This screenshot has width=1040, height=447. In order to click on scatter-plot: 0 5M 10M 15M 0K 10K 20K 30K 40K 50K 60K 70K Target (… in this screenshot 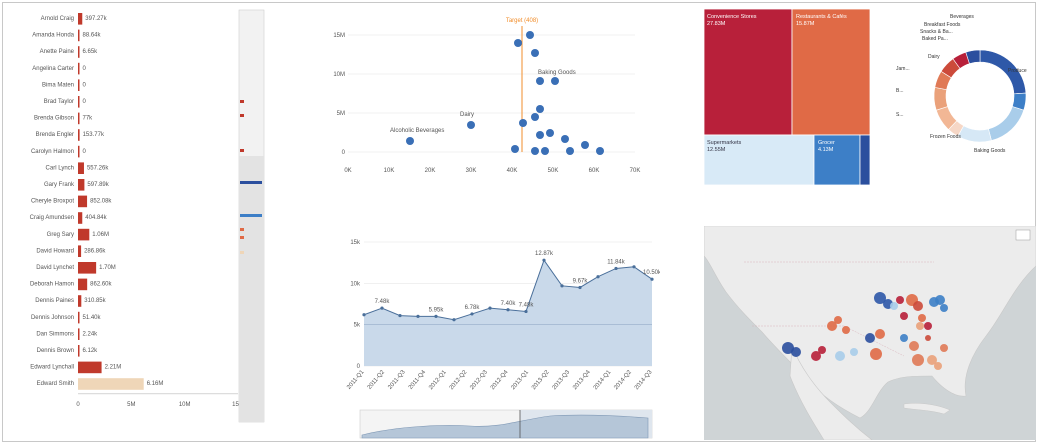, I will do `click(490, 95)`.